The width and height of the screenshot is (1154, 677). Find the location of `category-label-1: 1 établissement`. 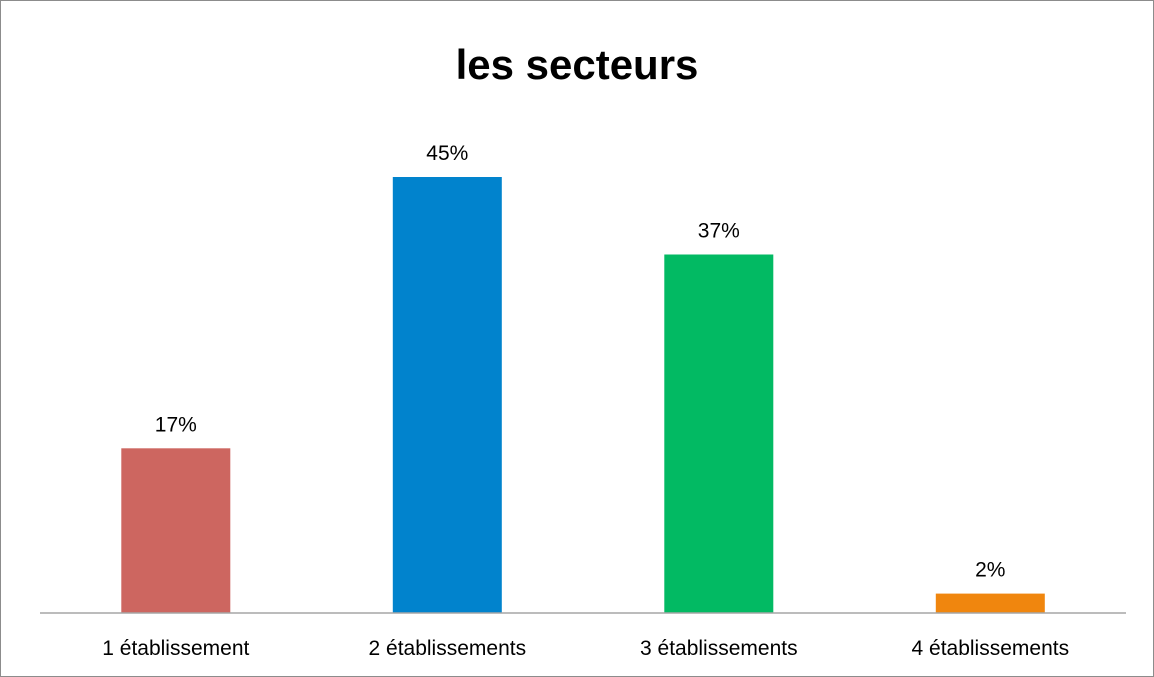

category-label-1: 1 établissement is located at coordinates (175, 648).